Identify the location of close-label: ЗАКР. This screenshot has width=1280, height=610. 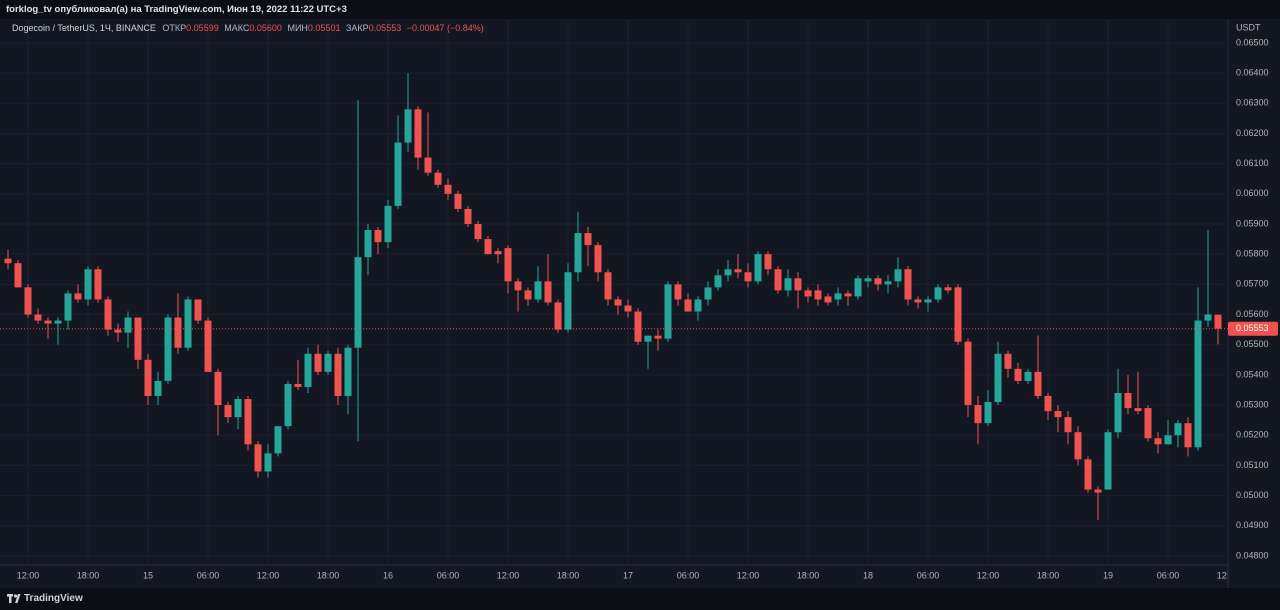
(357, 28).